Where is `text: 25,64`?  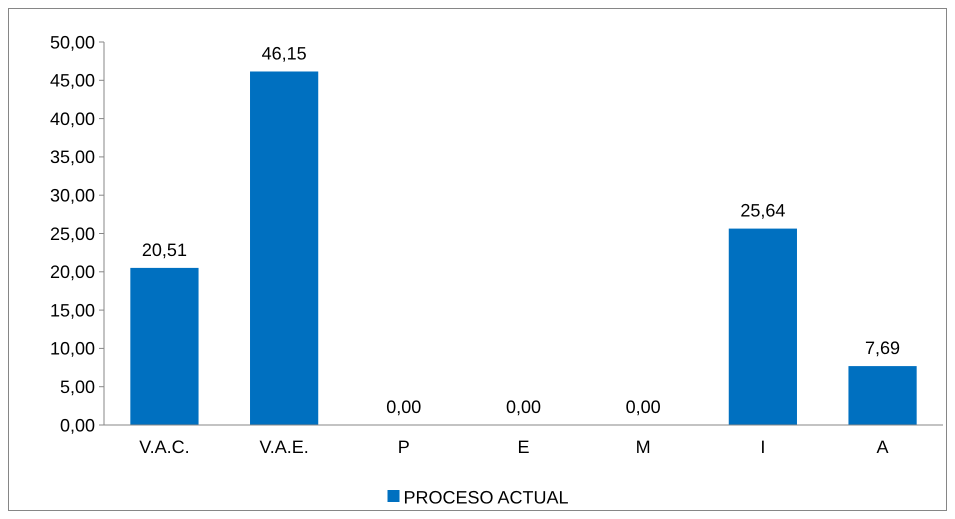
text: 25,64 is located at coordinates (763, 210).